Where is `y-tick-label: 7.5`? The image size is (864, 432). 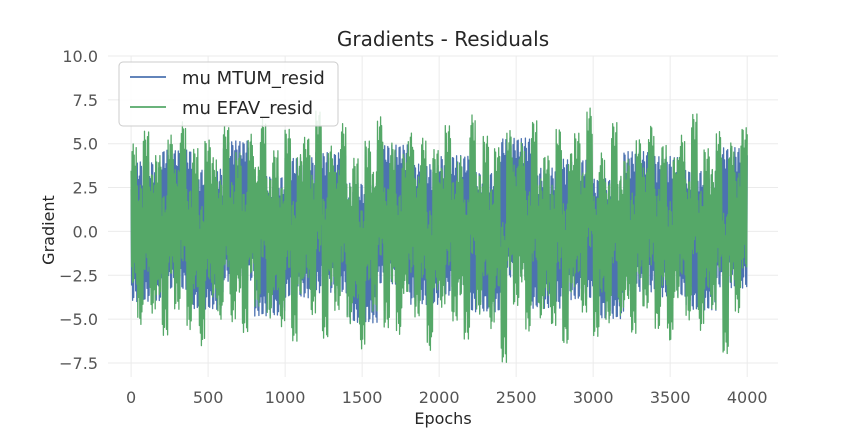 y-tick-label: 7.5 is located at coordinates (85, 100).